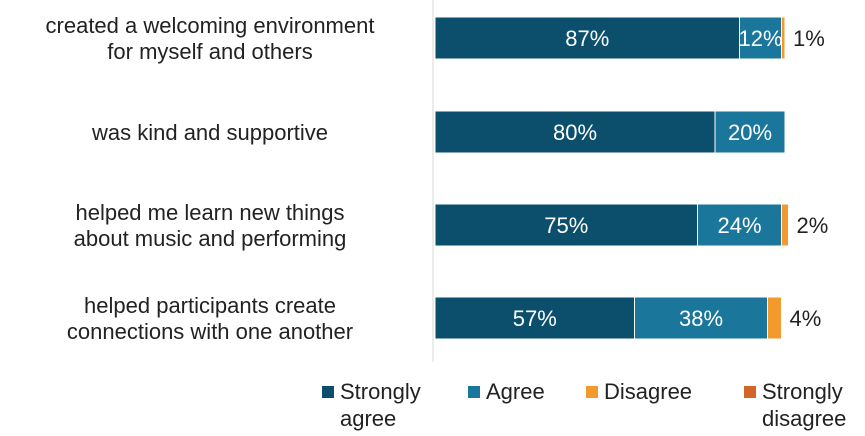 The image size is (865, 436). What do you see at coordinates (809, 38) in the screenshot?
I see `data-label: 1%` at bounding box center [809, 38].